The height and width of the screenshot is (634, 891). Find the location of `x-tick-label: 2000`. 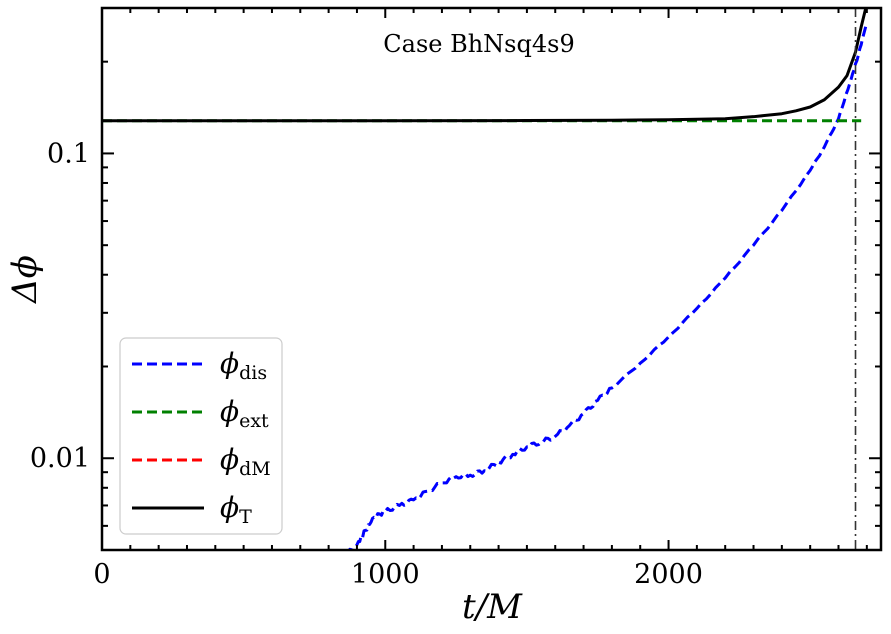

x-tick-label: 2000 is located at coordinates (668, 574).